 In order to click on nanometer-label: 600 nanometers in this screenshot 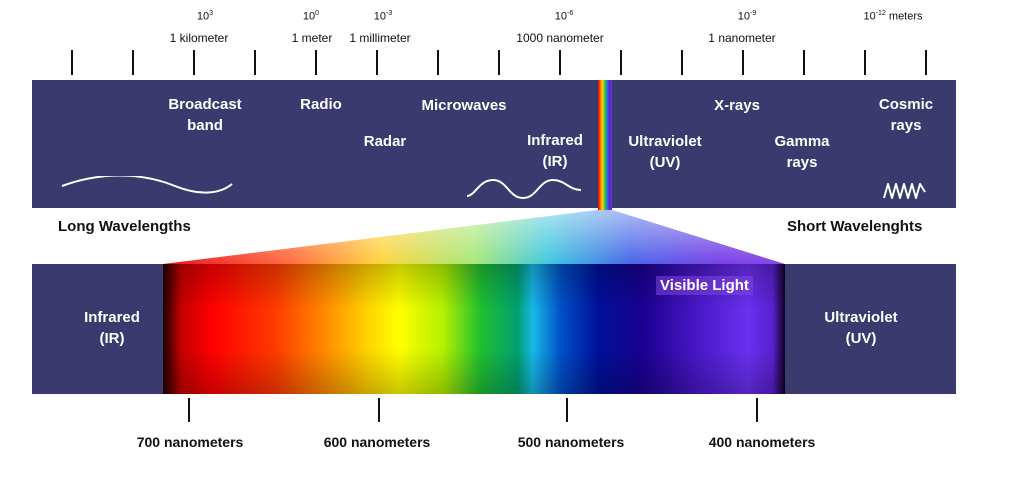, I will do `click(377, 442)`.